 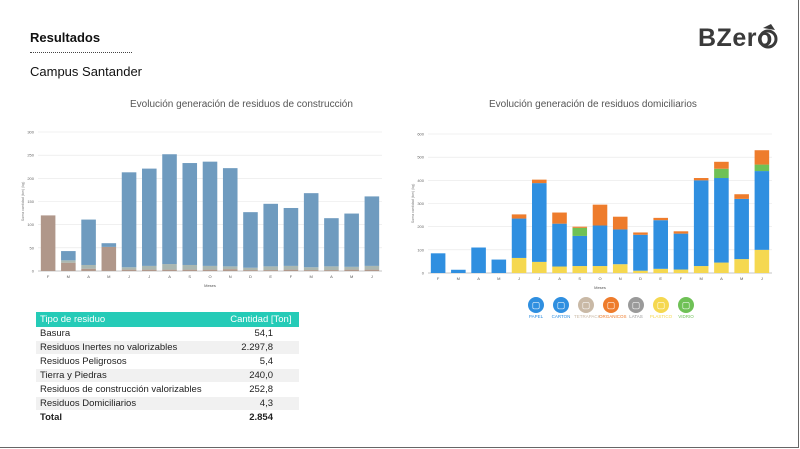 I want to click on paper-icon: ▢, so click(x=536, y=305).